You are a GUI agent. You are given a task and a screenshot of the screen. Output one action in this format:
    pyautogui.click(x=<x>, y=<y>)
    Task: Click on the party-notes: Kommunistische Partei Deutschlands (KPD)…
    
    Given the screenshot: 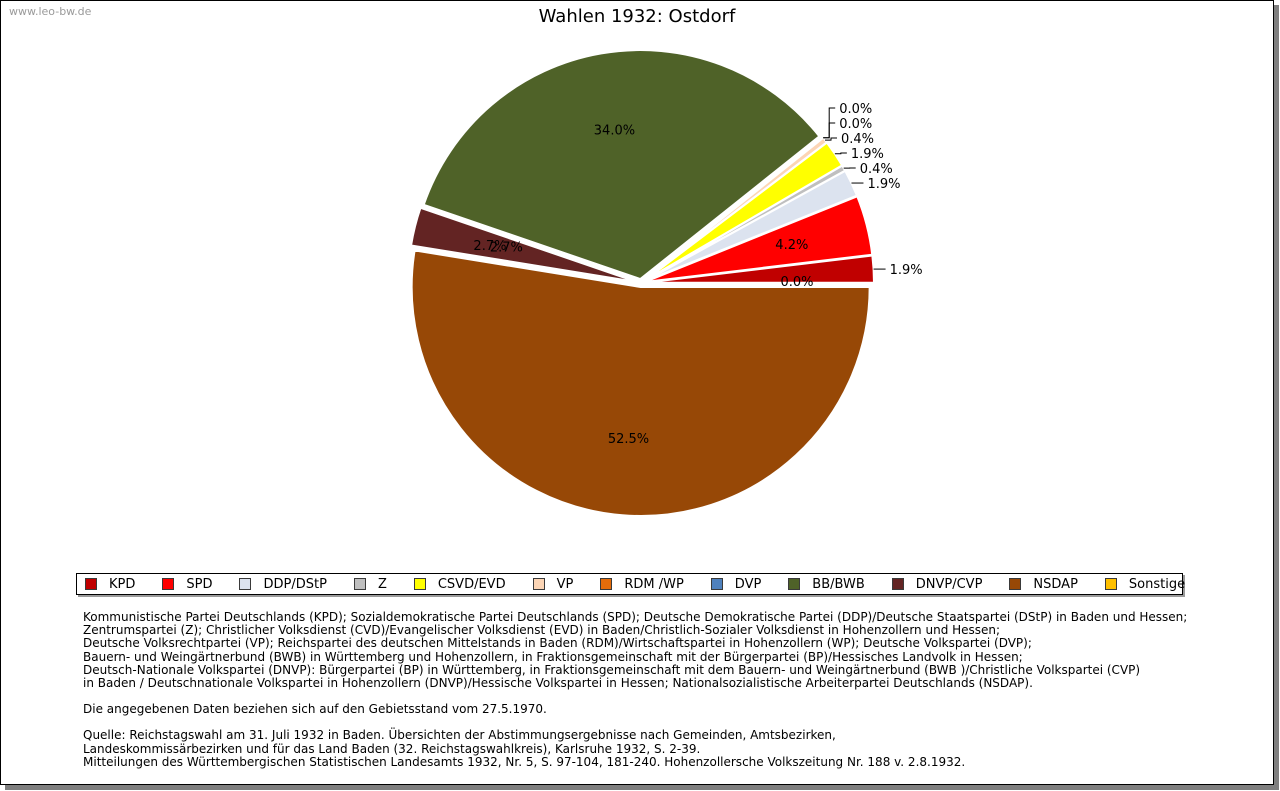 What is the action you would take?
    pyautogui.click(x=663, y=650)
    